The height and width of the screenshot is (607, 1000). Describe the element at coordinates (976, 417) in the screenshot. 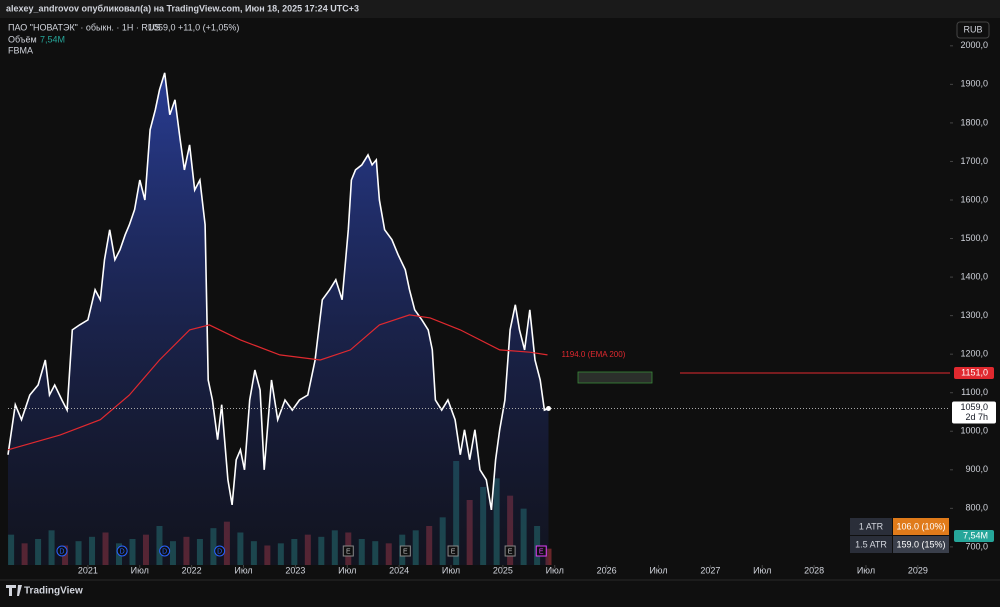

I see `countdown: 2d 7h` at that location.